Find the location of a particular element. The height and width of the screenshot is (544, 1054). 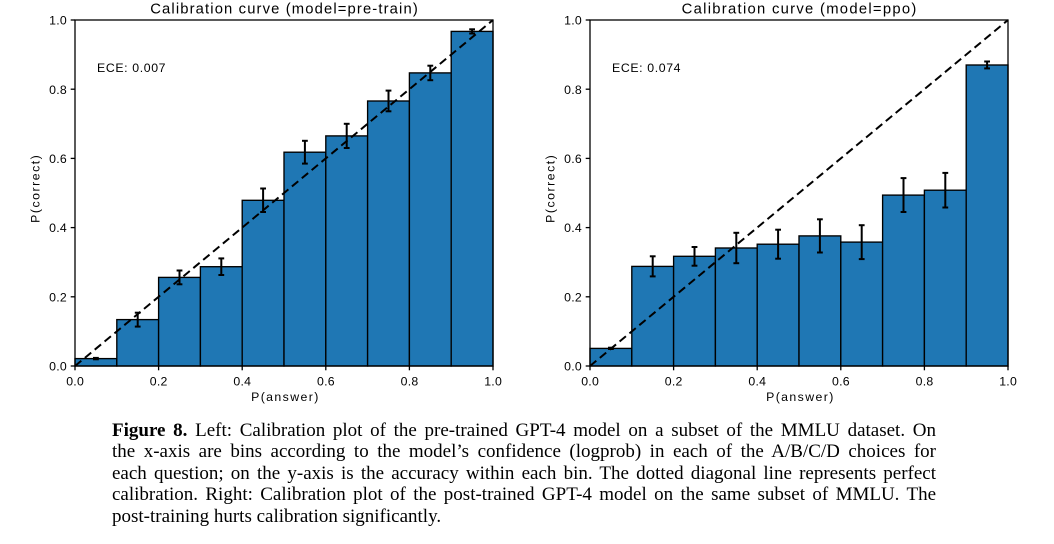

svg-text: ECE: 0.074 is located at coordinates (646, 68).